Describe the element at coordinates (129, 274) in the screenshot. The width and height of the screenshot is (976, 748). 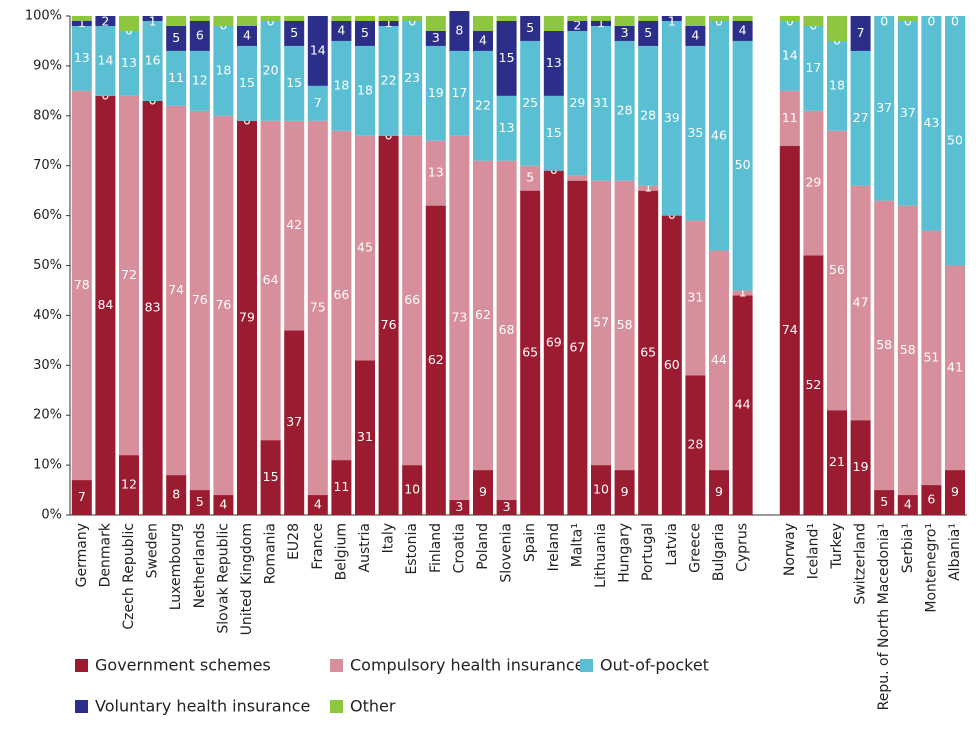
I see `data-label: 72` at that location.